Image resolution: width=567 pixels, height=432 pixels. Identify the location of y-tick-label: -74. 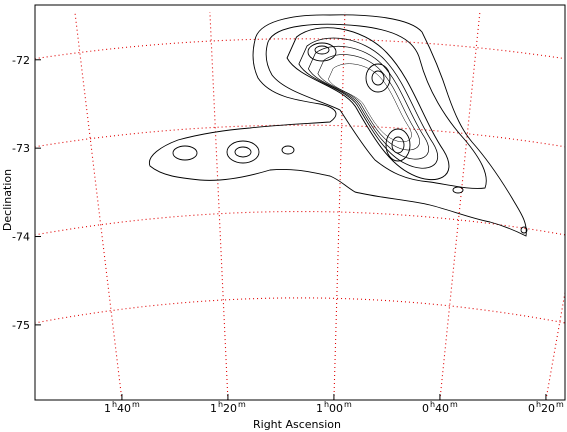
(21, 237).